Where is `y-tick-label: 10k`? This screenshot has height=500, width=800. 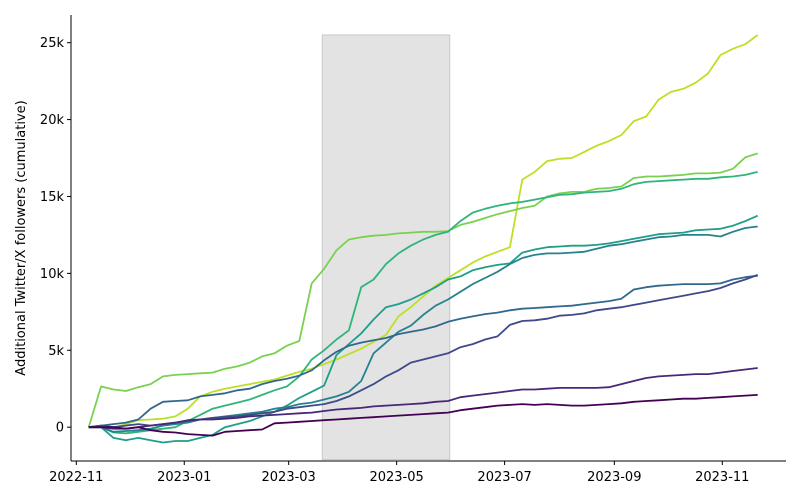
y-tick-label: 10k is located at coordinates (52, 274).